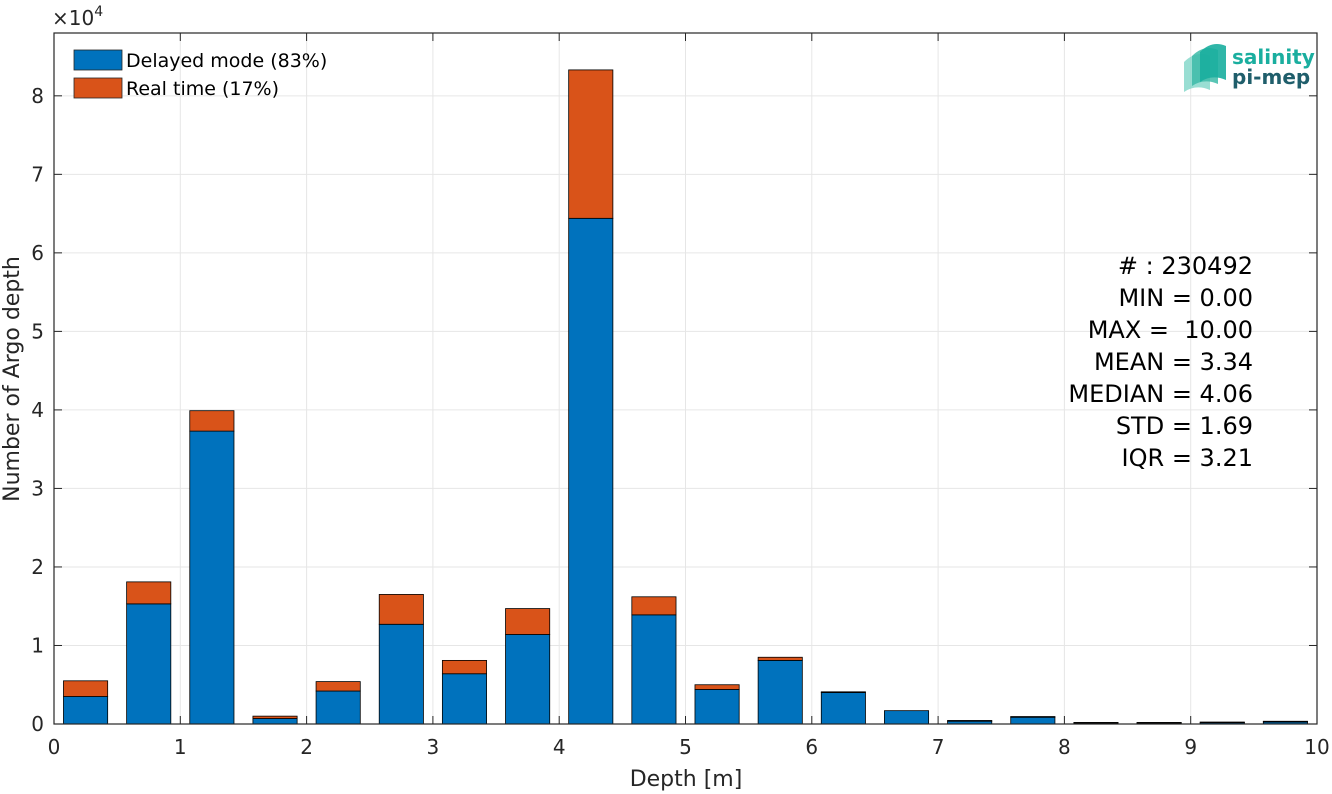 This screenshot has width=1332, height=794. Describe the element at coordinates (202, 89) in the screenshot. I see `legend-label-realtime: Real time (17%)` at that location.